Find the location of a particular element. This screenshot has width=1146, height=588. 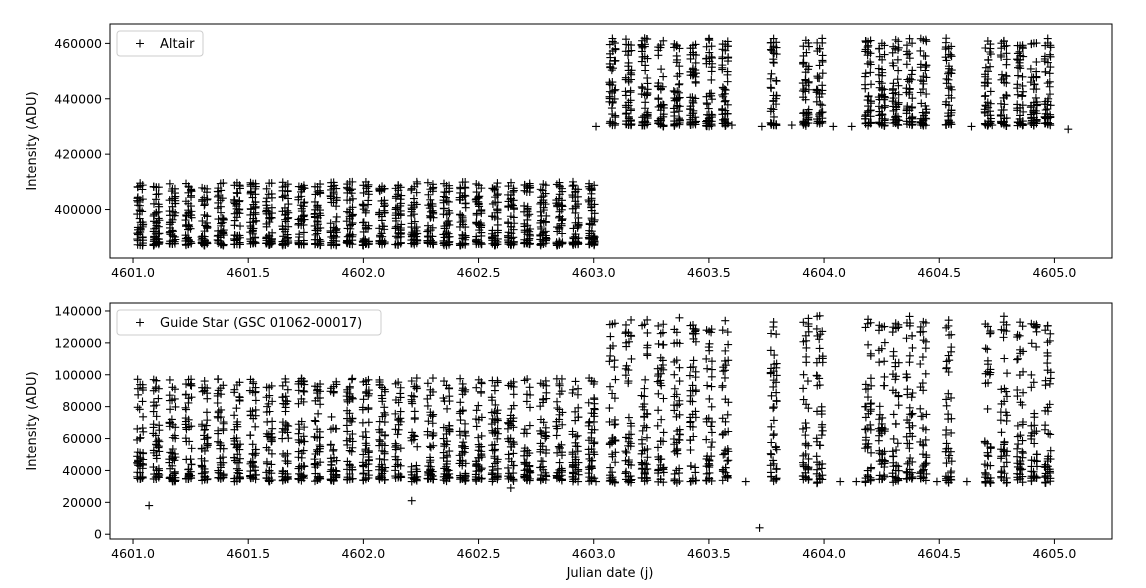

x-tick-label: 4604.5 is located at coordinates (939, 553).